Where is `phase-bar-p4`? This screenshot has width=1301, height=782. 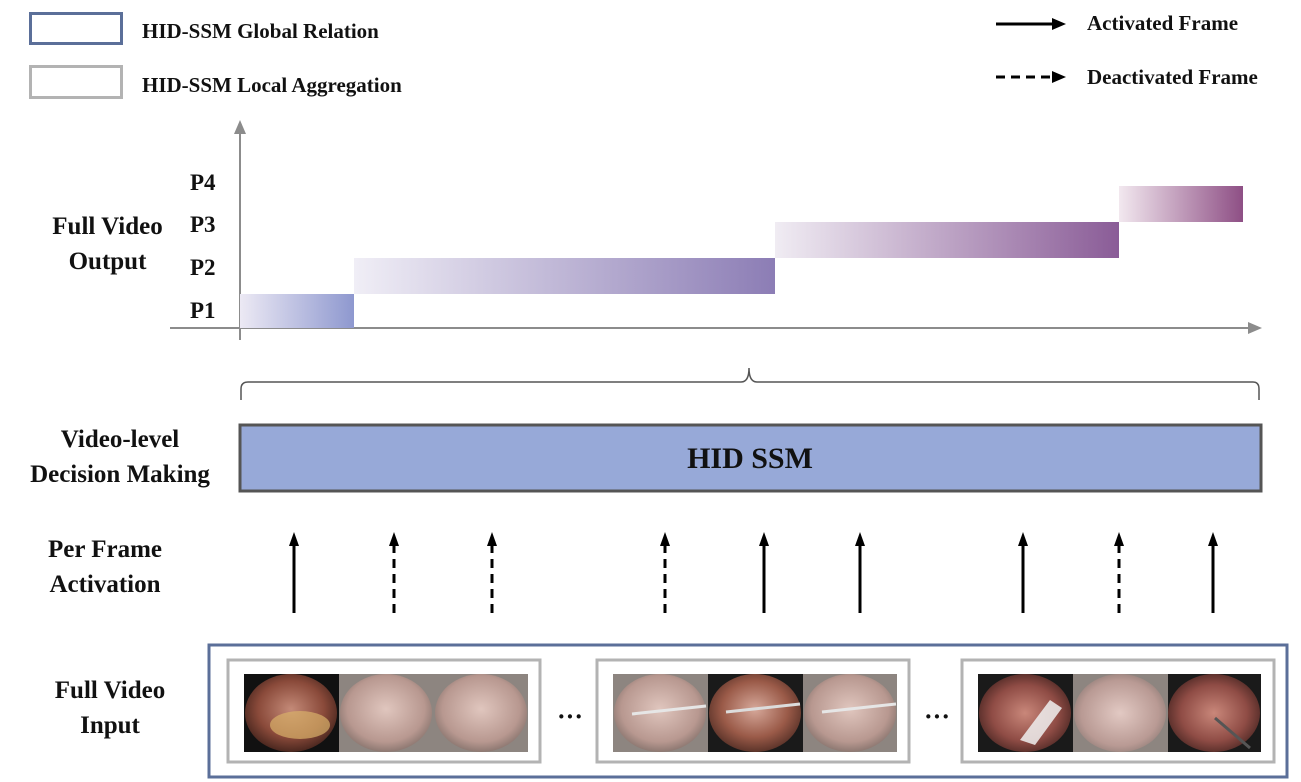
phase-bar-p4 is located at coordinates (1181, 204).